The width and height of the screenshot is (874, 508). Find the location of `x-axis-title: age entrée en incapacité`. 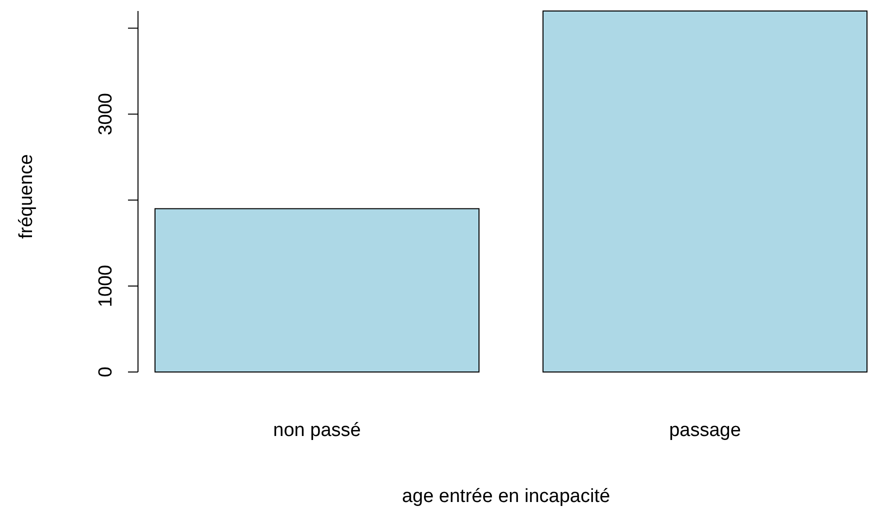

x-axis-title: age entrée en incapacité is located at coordinates (506, 496).